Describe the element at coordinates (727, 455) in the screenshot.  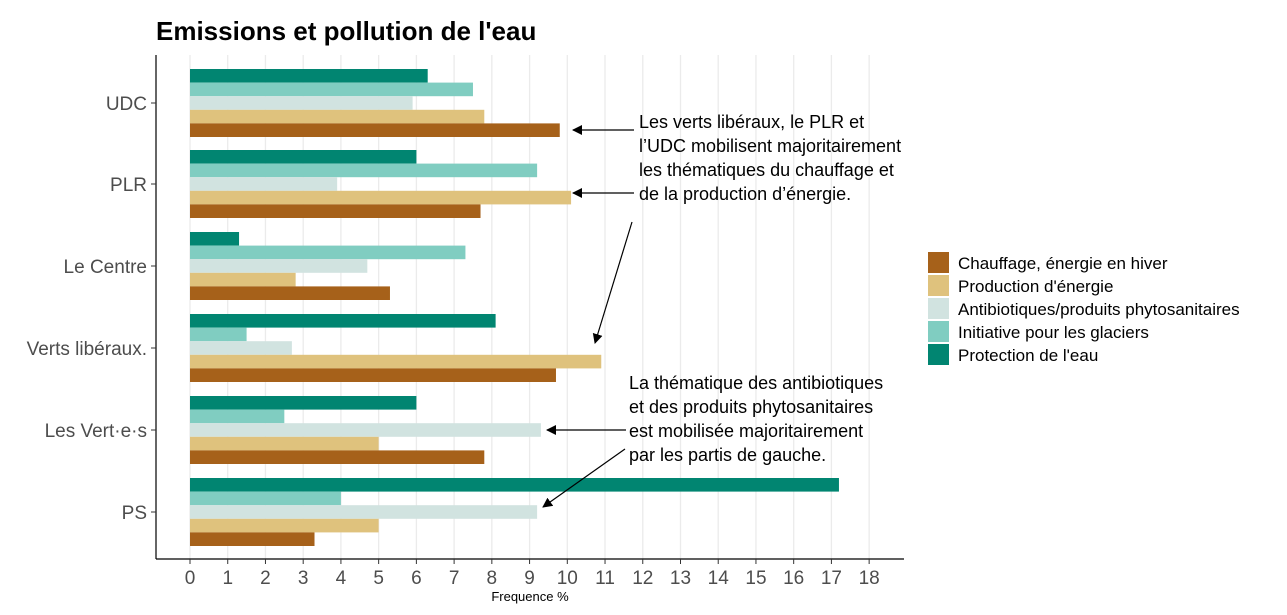
I see `annotation-line: par les partis de gauche.` at that location.